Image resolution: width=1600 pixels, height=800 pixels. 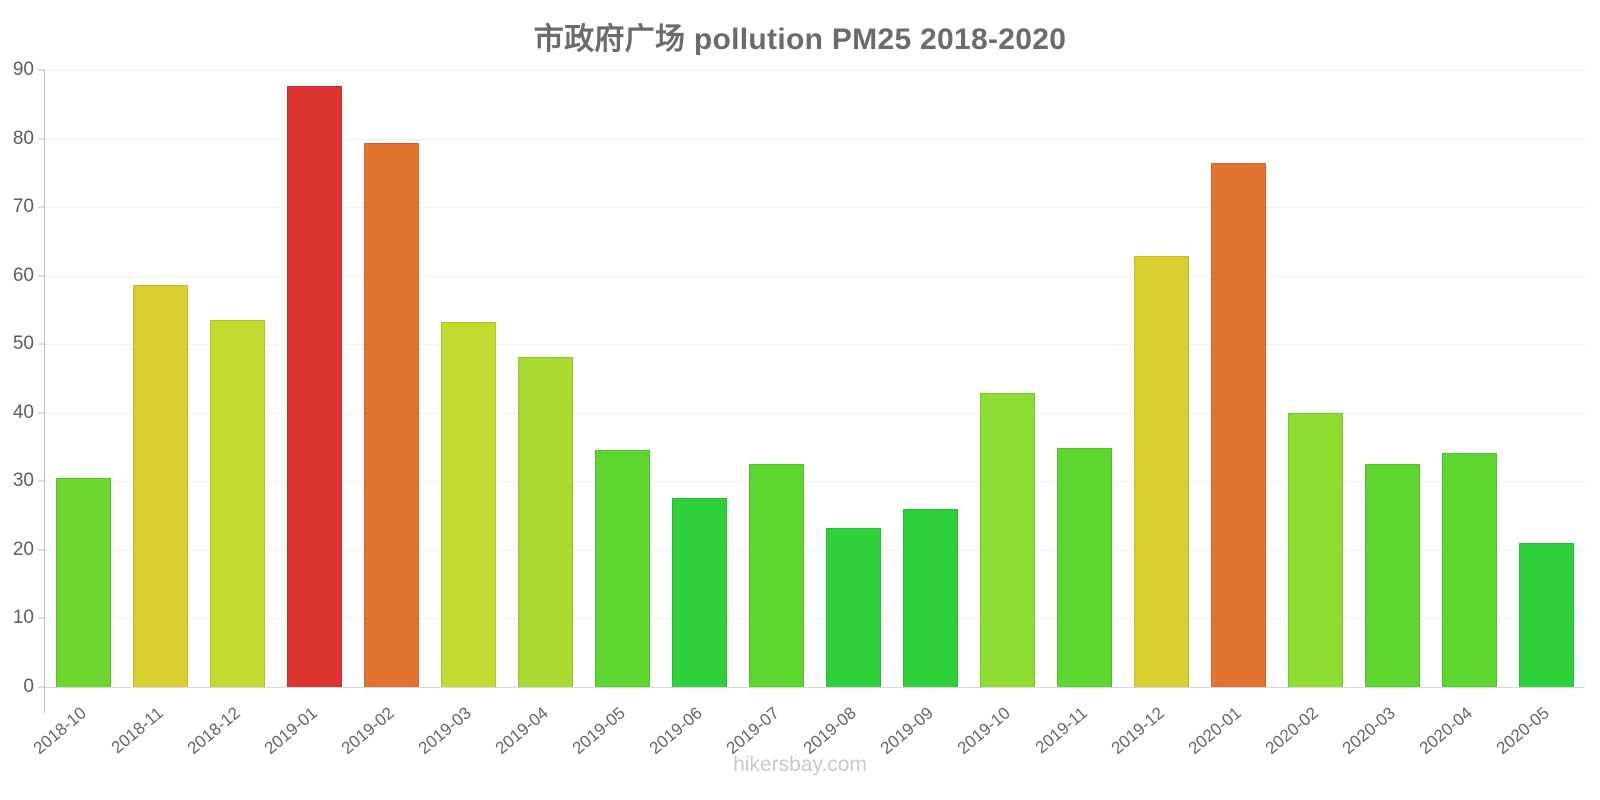 What do you see at coordinates (23, 618) in the screenshot?
I see `y-axis-tick-label: 10` at bounding box center [23, 618].